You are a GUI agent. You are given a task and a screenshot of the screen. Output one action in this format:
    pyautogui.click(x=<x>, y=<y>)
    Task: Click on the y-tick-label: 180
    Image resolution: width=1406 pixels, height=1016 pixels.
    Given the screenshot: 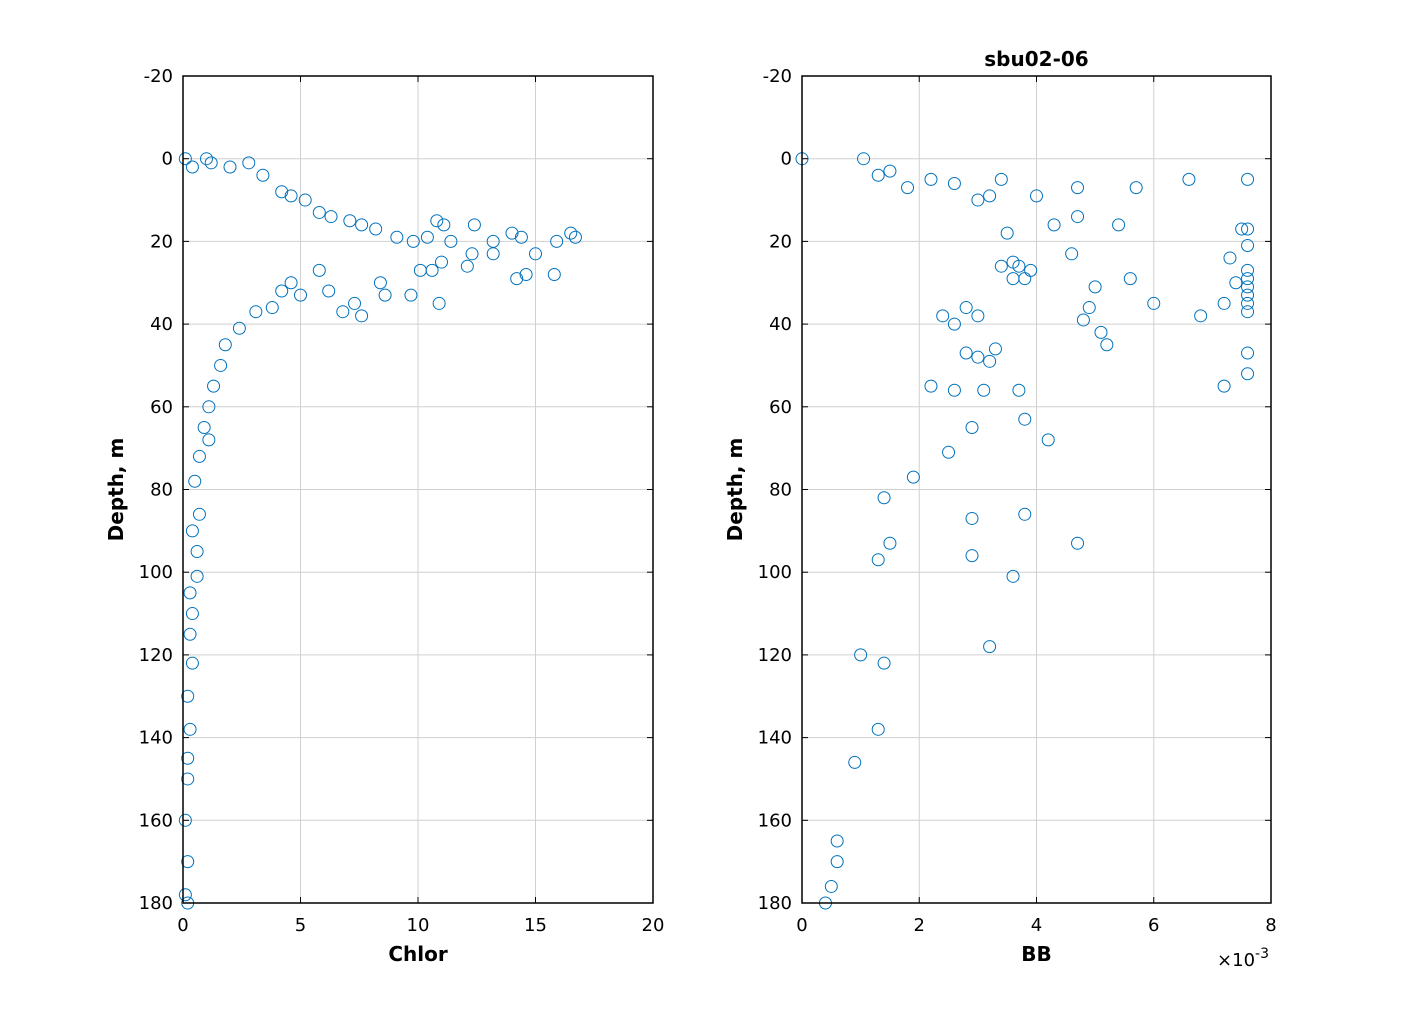 What is the action you would take?
    pyautogui.click(x=156, y=903)
    